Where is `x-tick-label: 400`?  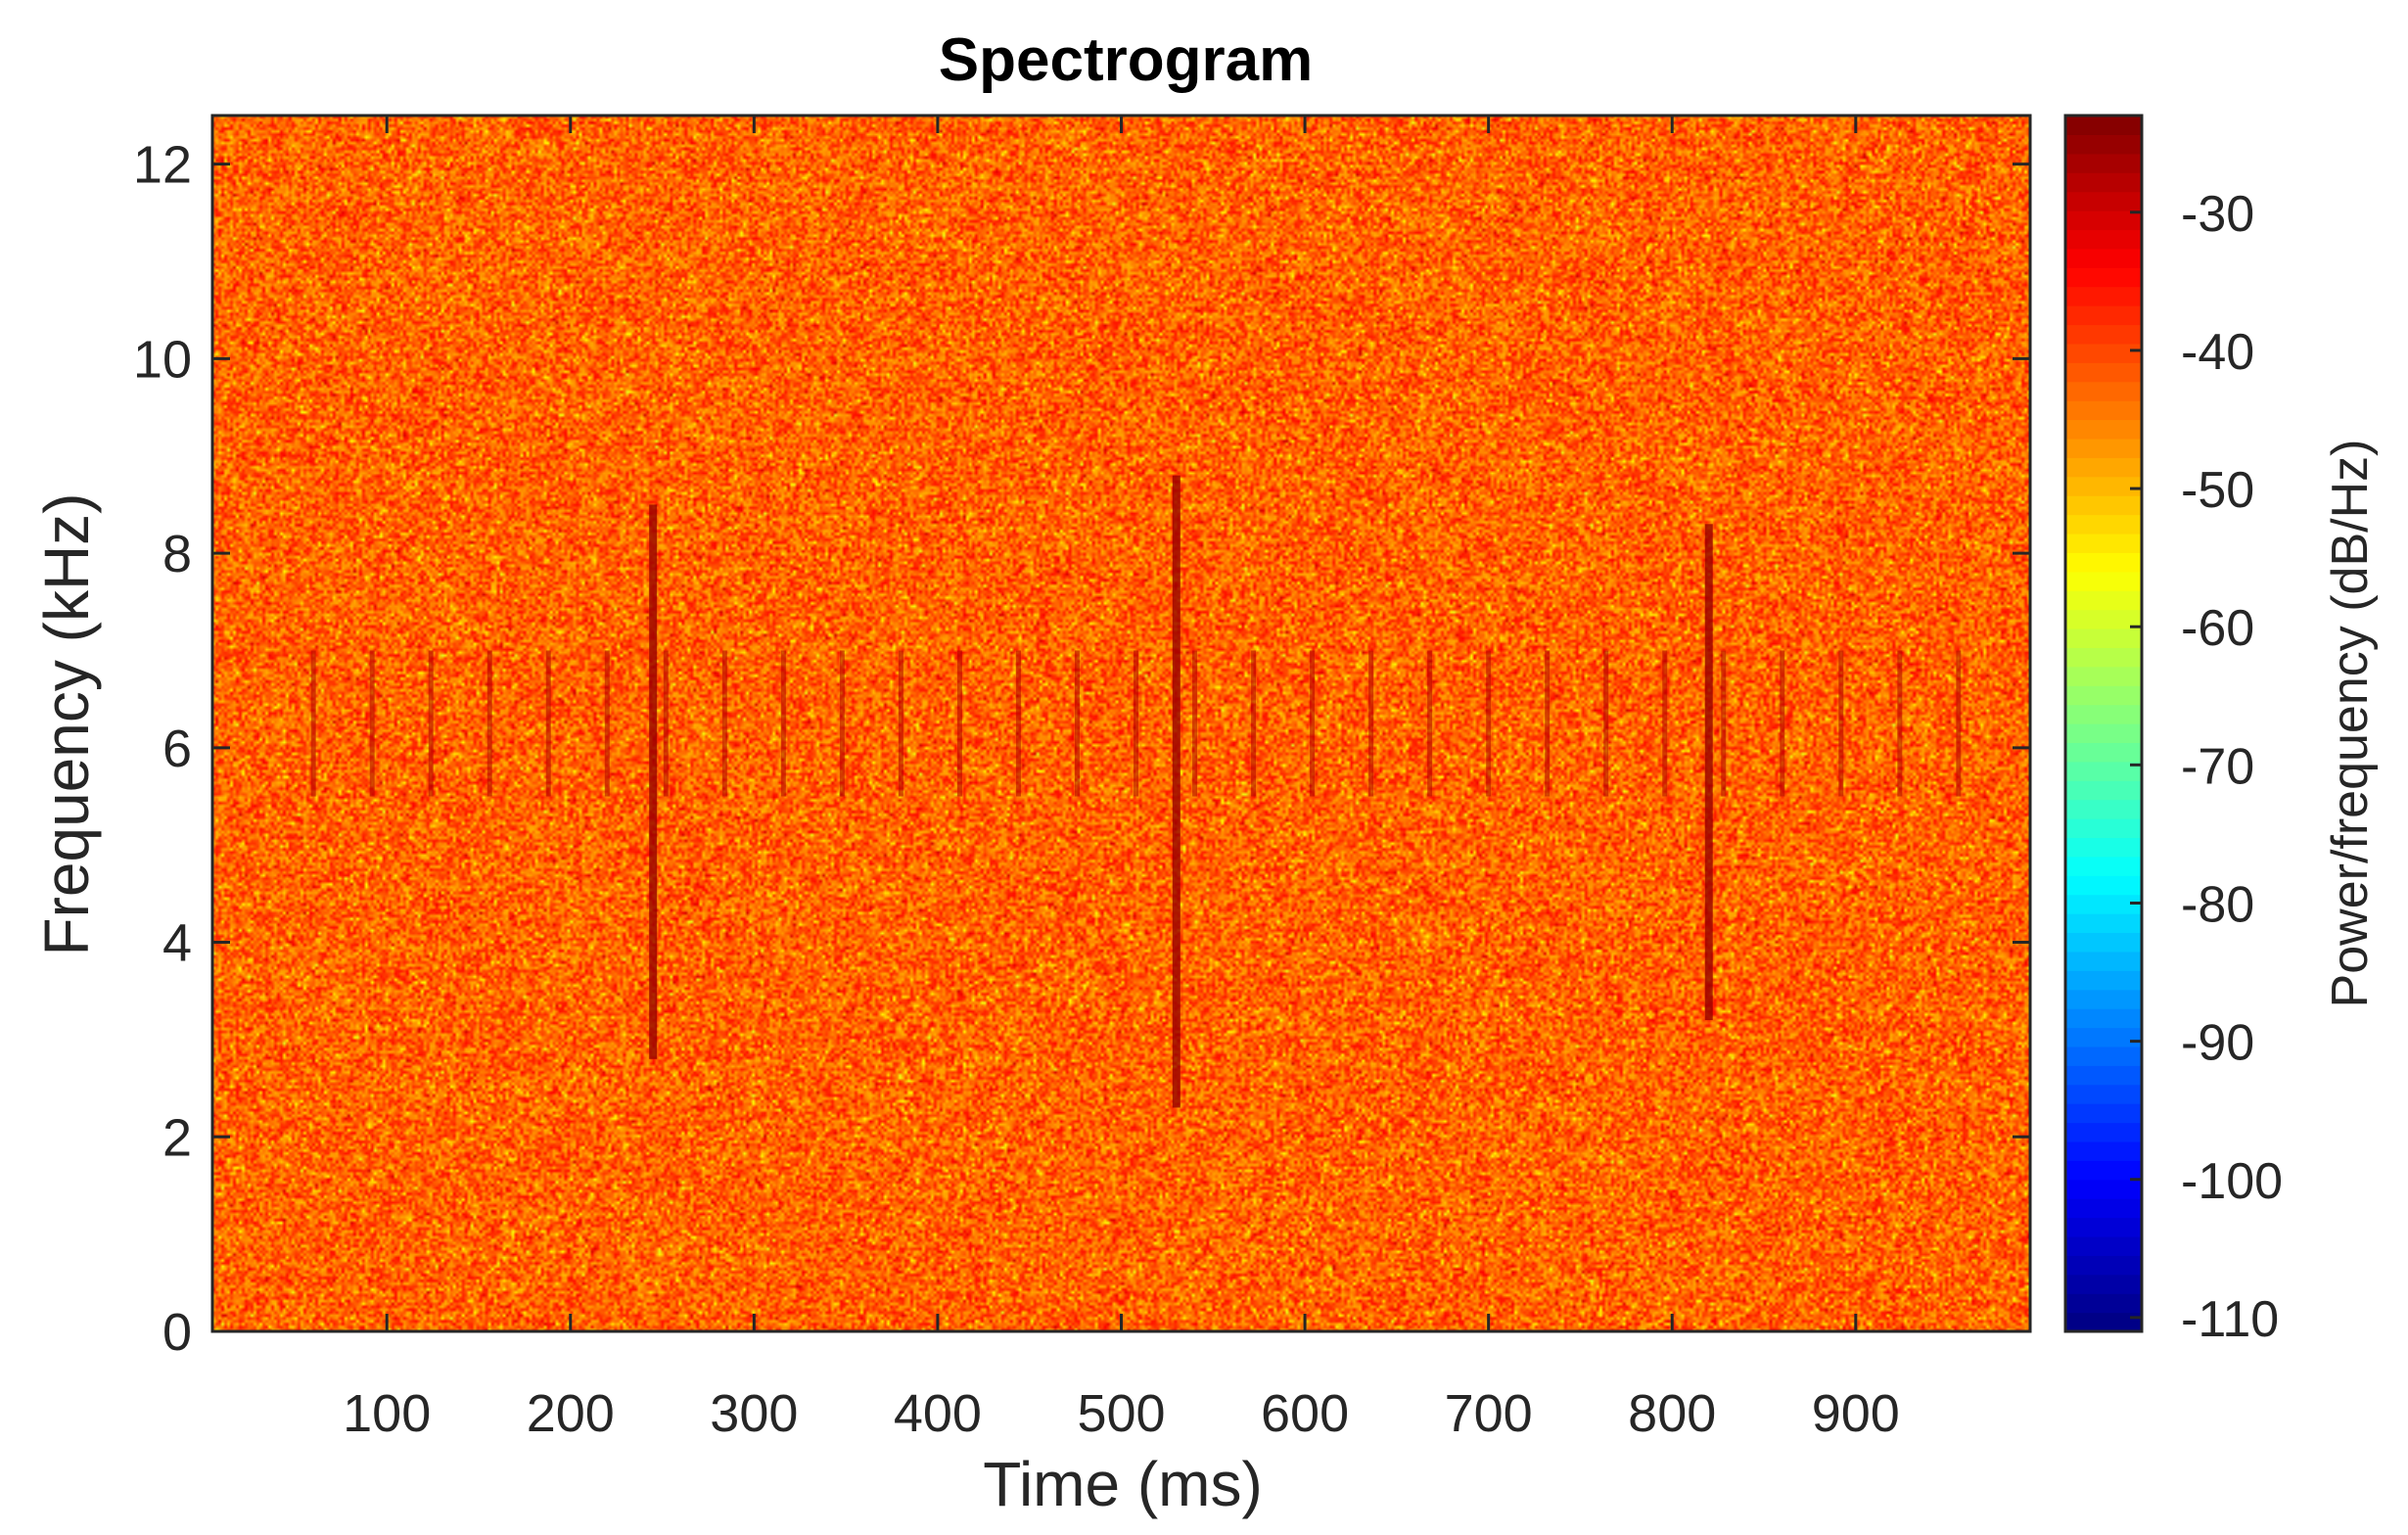
x-tick-label: 400 is located at coordinates (938, 1413).